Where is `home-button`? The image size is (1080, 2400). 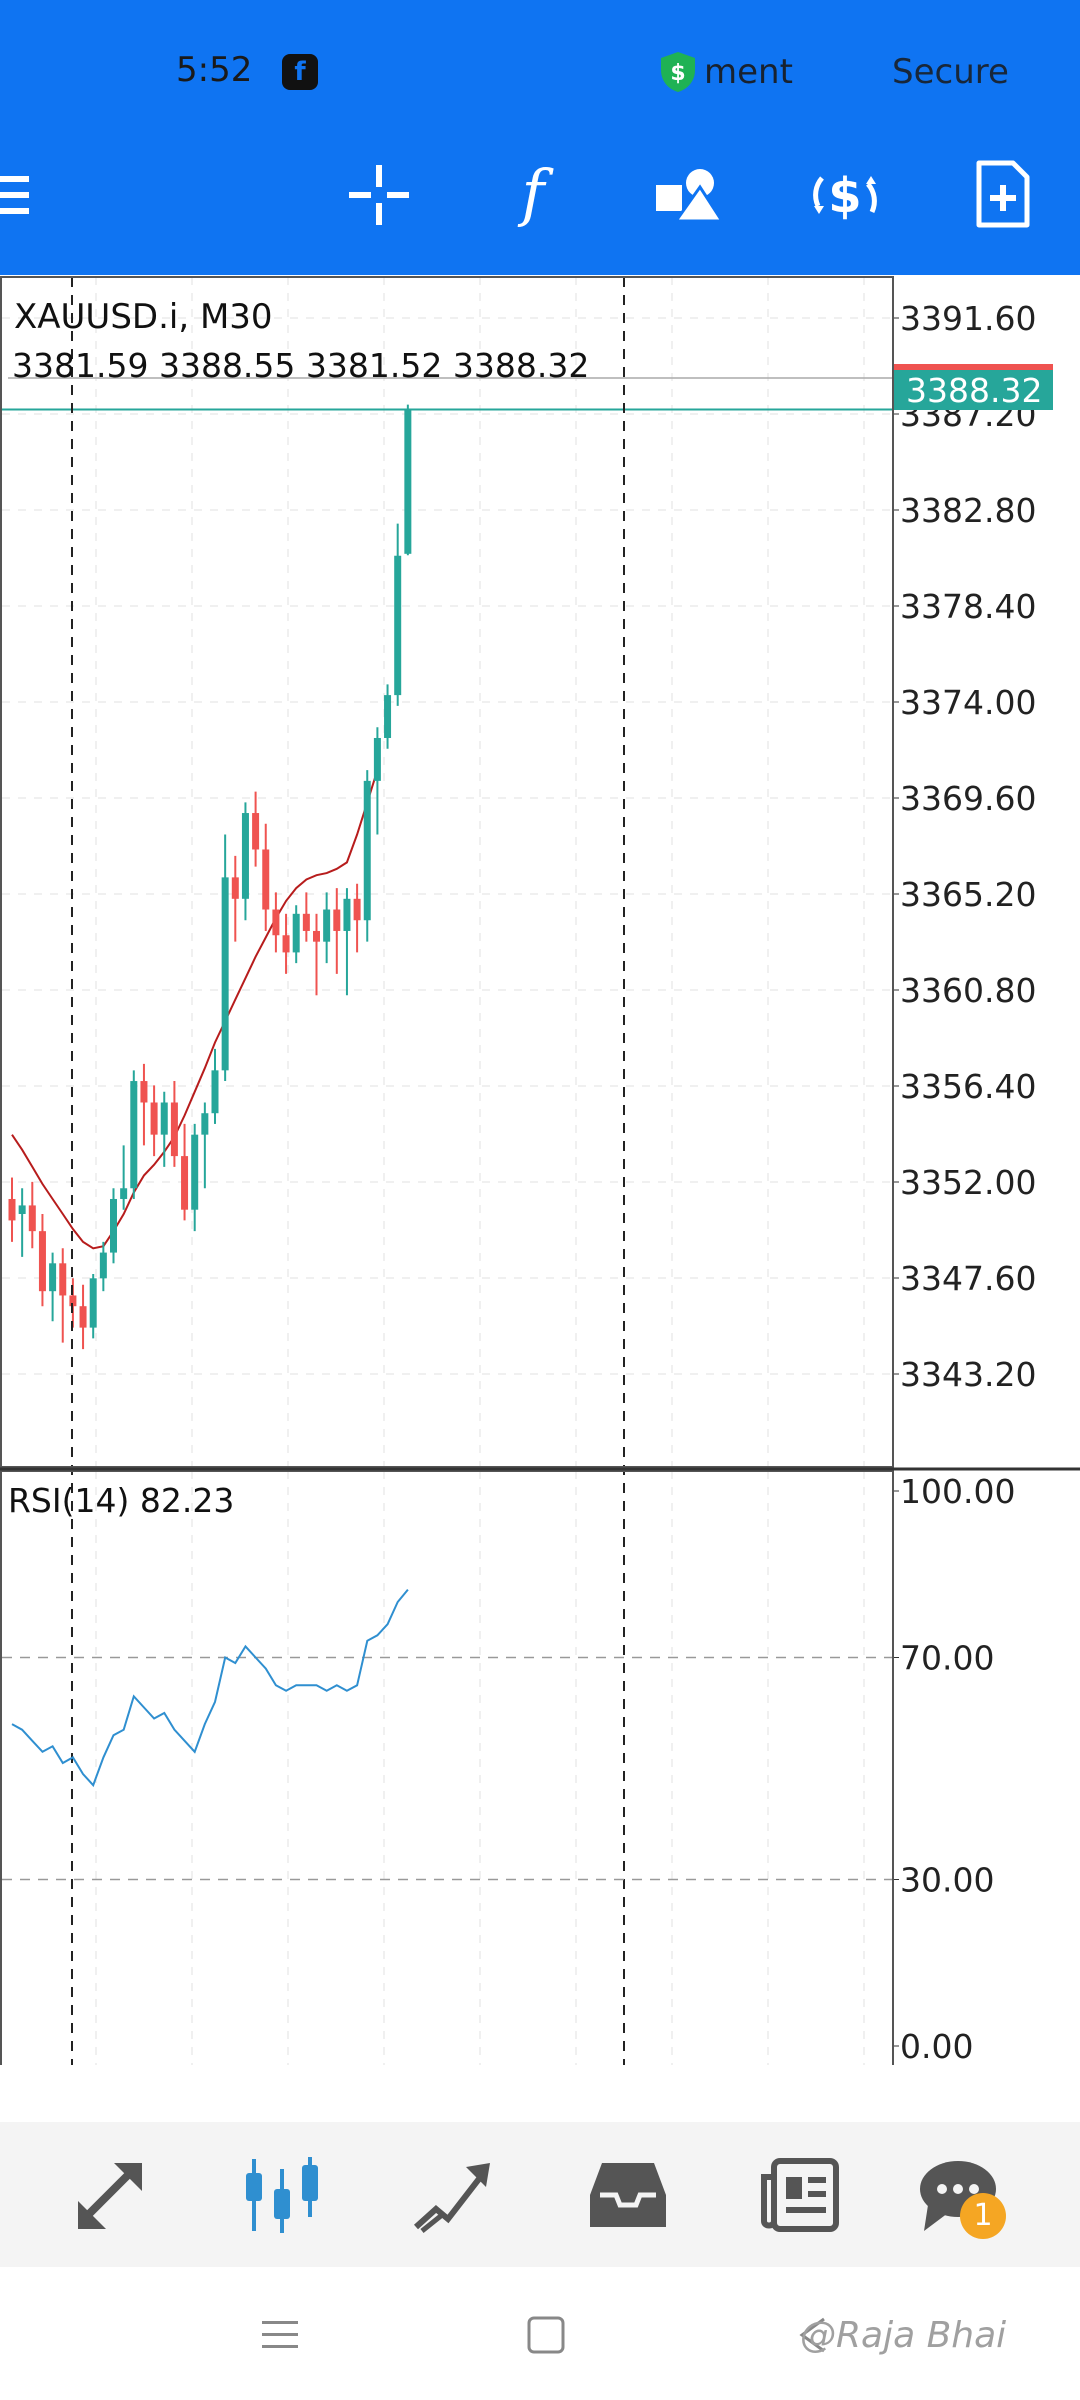 home-button is located at coordinates (546, 2335).